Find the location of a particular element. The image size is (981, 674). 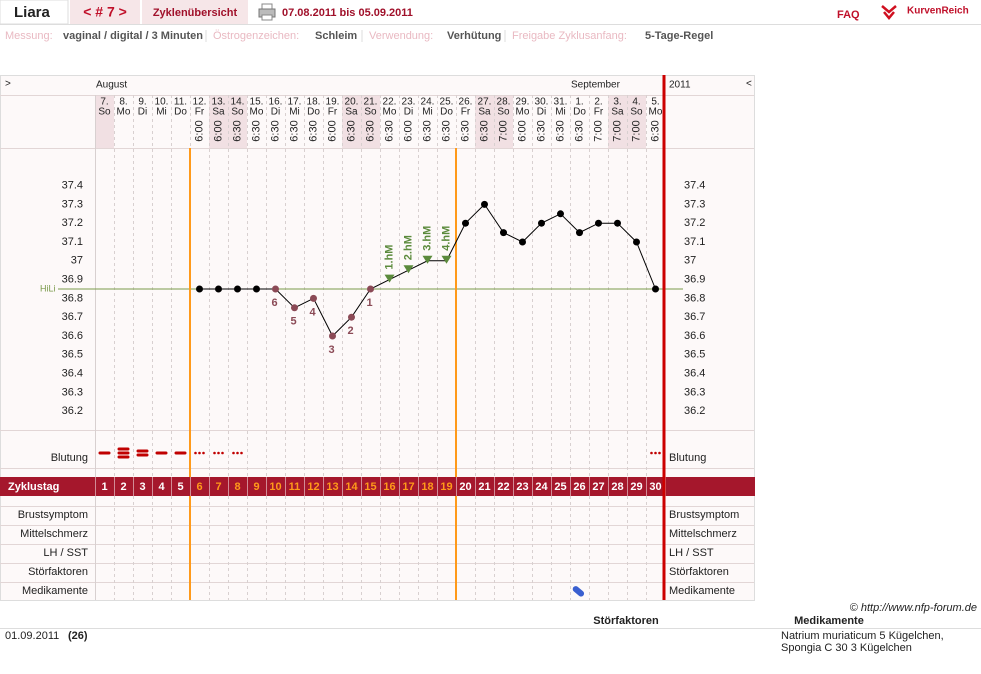

cycle-day: 5 is located at coordinates (180, 487).